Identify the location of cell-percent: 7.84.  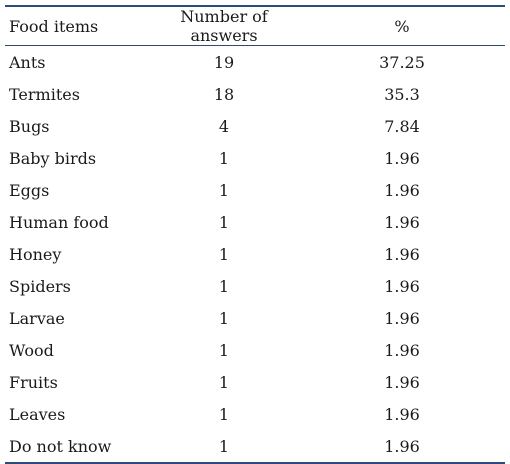
(402, 126).